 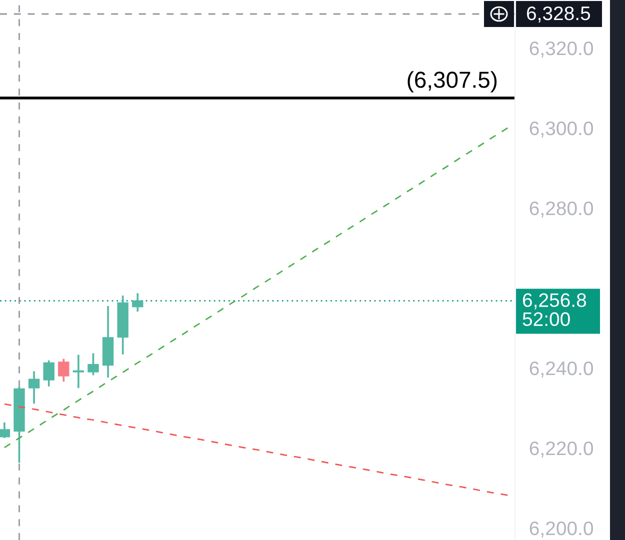 I want to click on y-tick-label: 6,240.0, so click(x=562, y=369).